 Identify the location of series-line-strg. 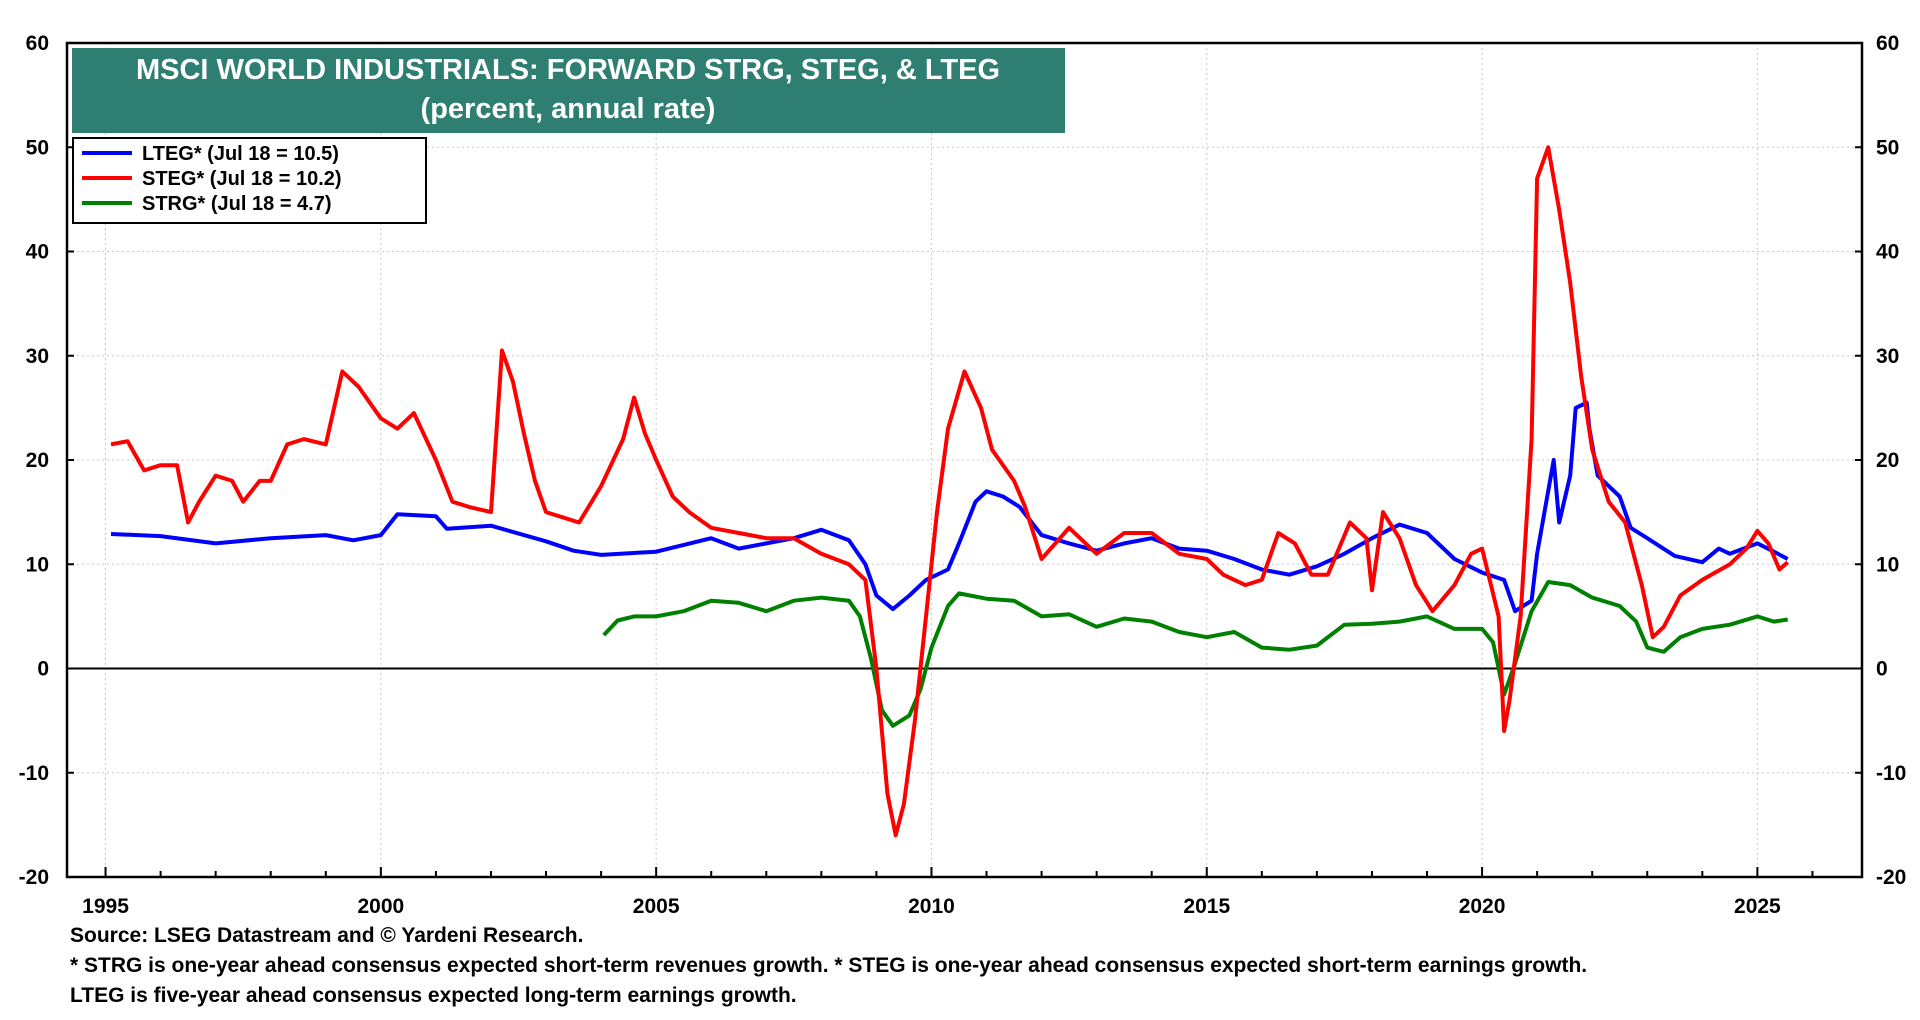
(1195, 654).